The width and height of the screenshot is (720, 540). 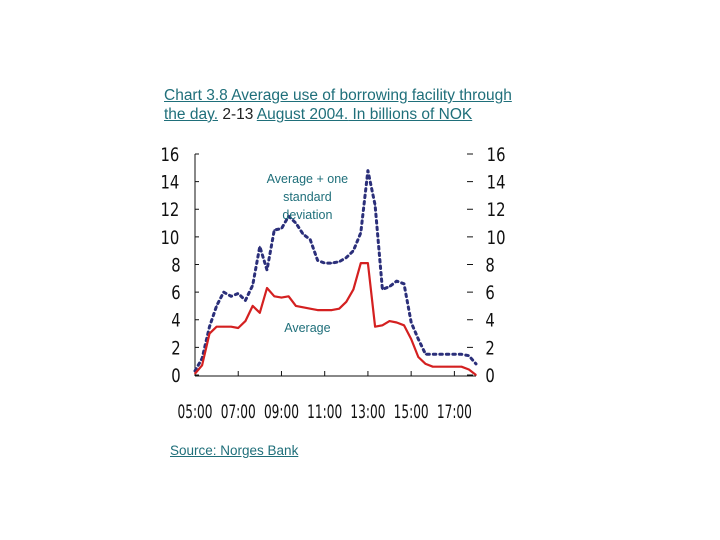 I want to click on right-tick-label: 6, so click(x=489, y=293).